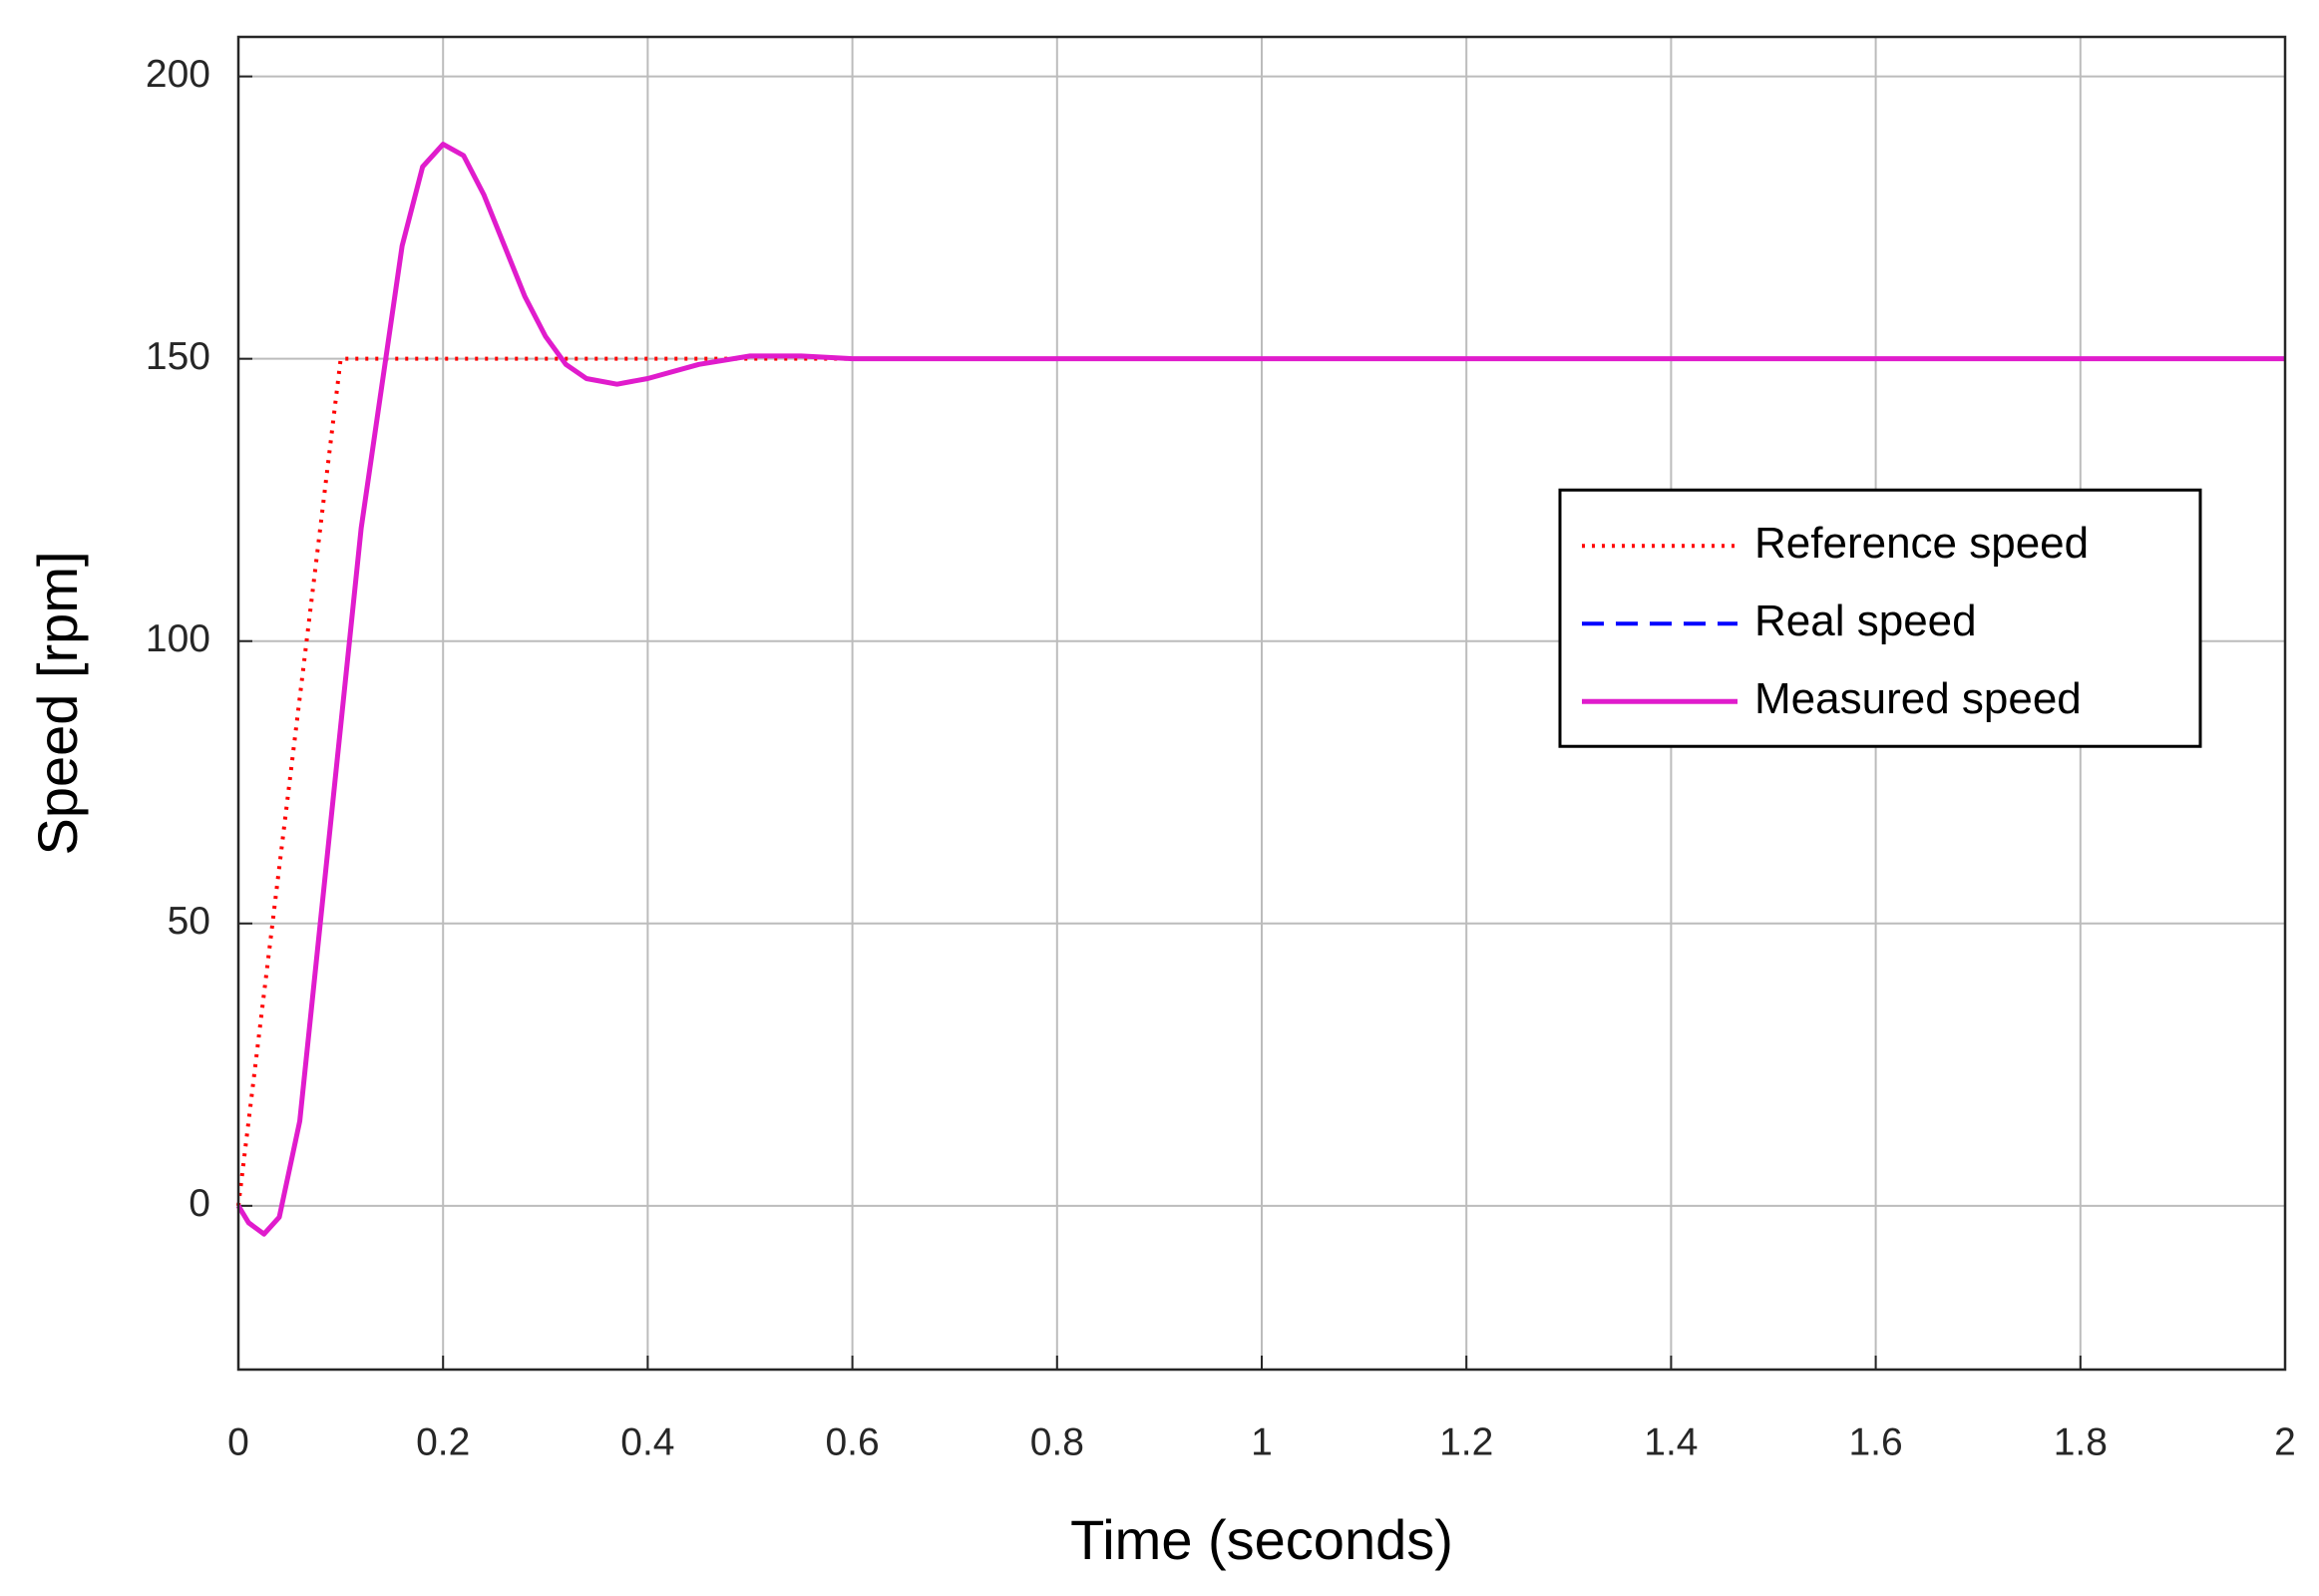 This screenshot has width=2319, height=1596. I want to click on y-tick-label: 150, so click(178, 356).